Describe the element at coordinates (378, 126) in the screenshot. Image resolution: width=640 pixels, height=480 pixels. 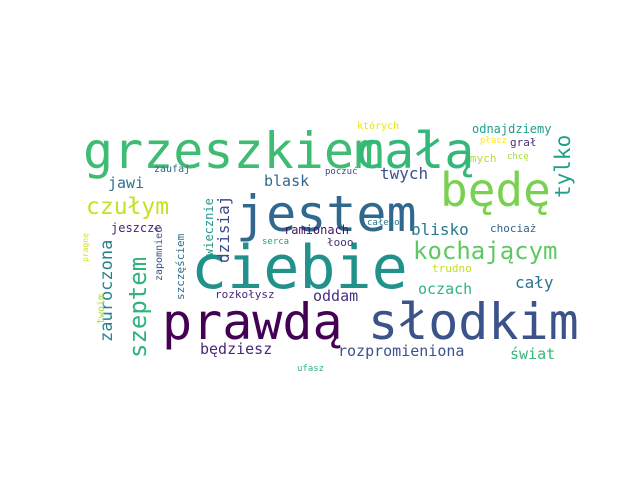
I see `word-ktorych: których` at that location.